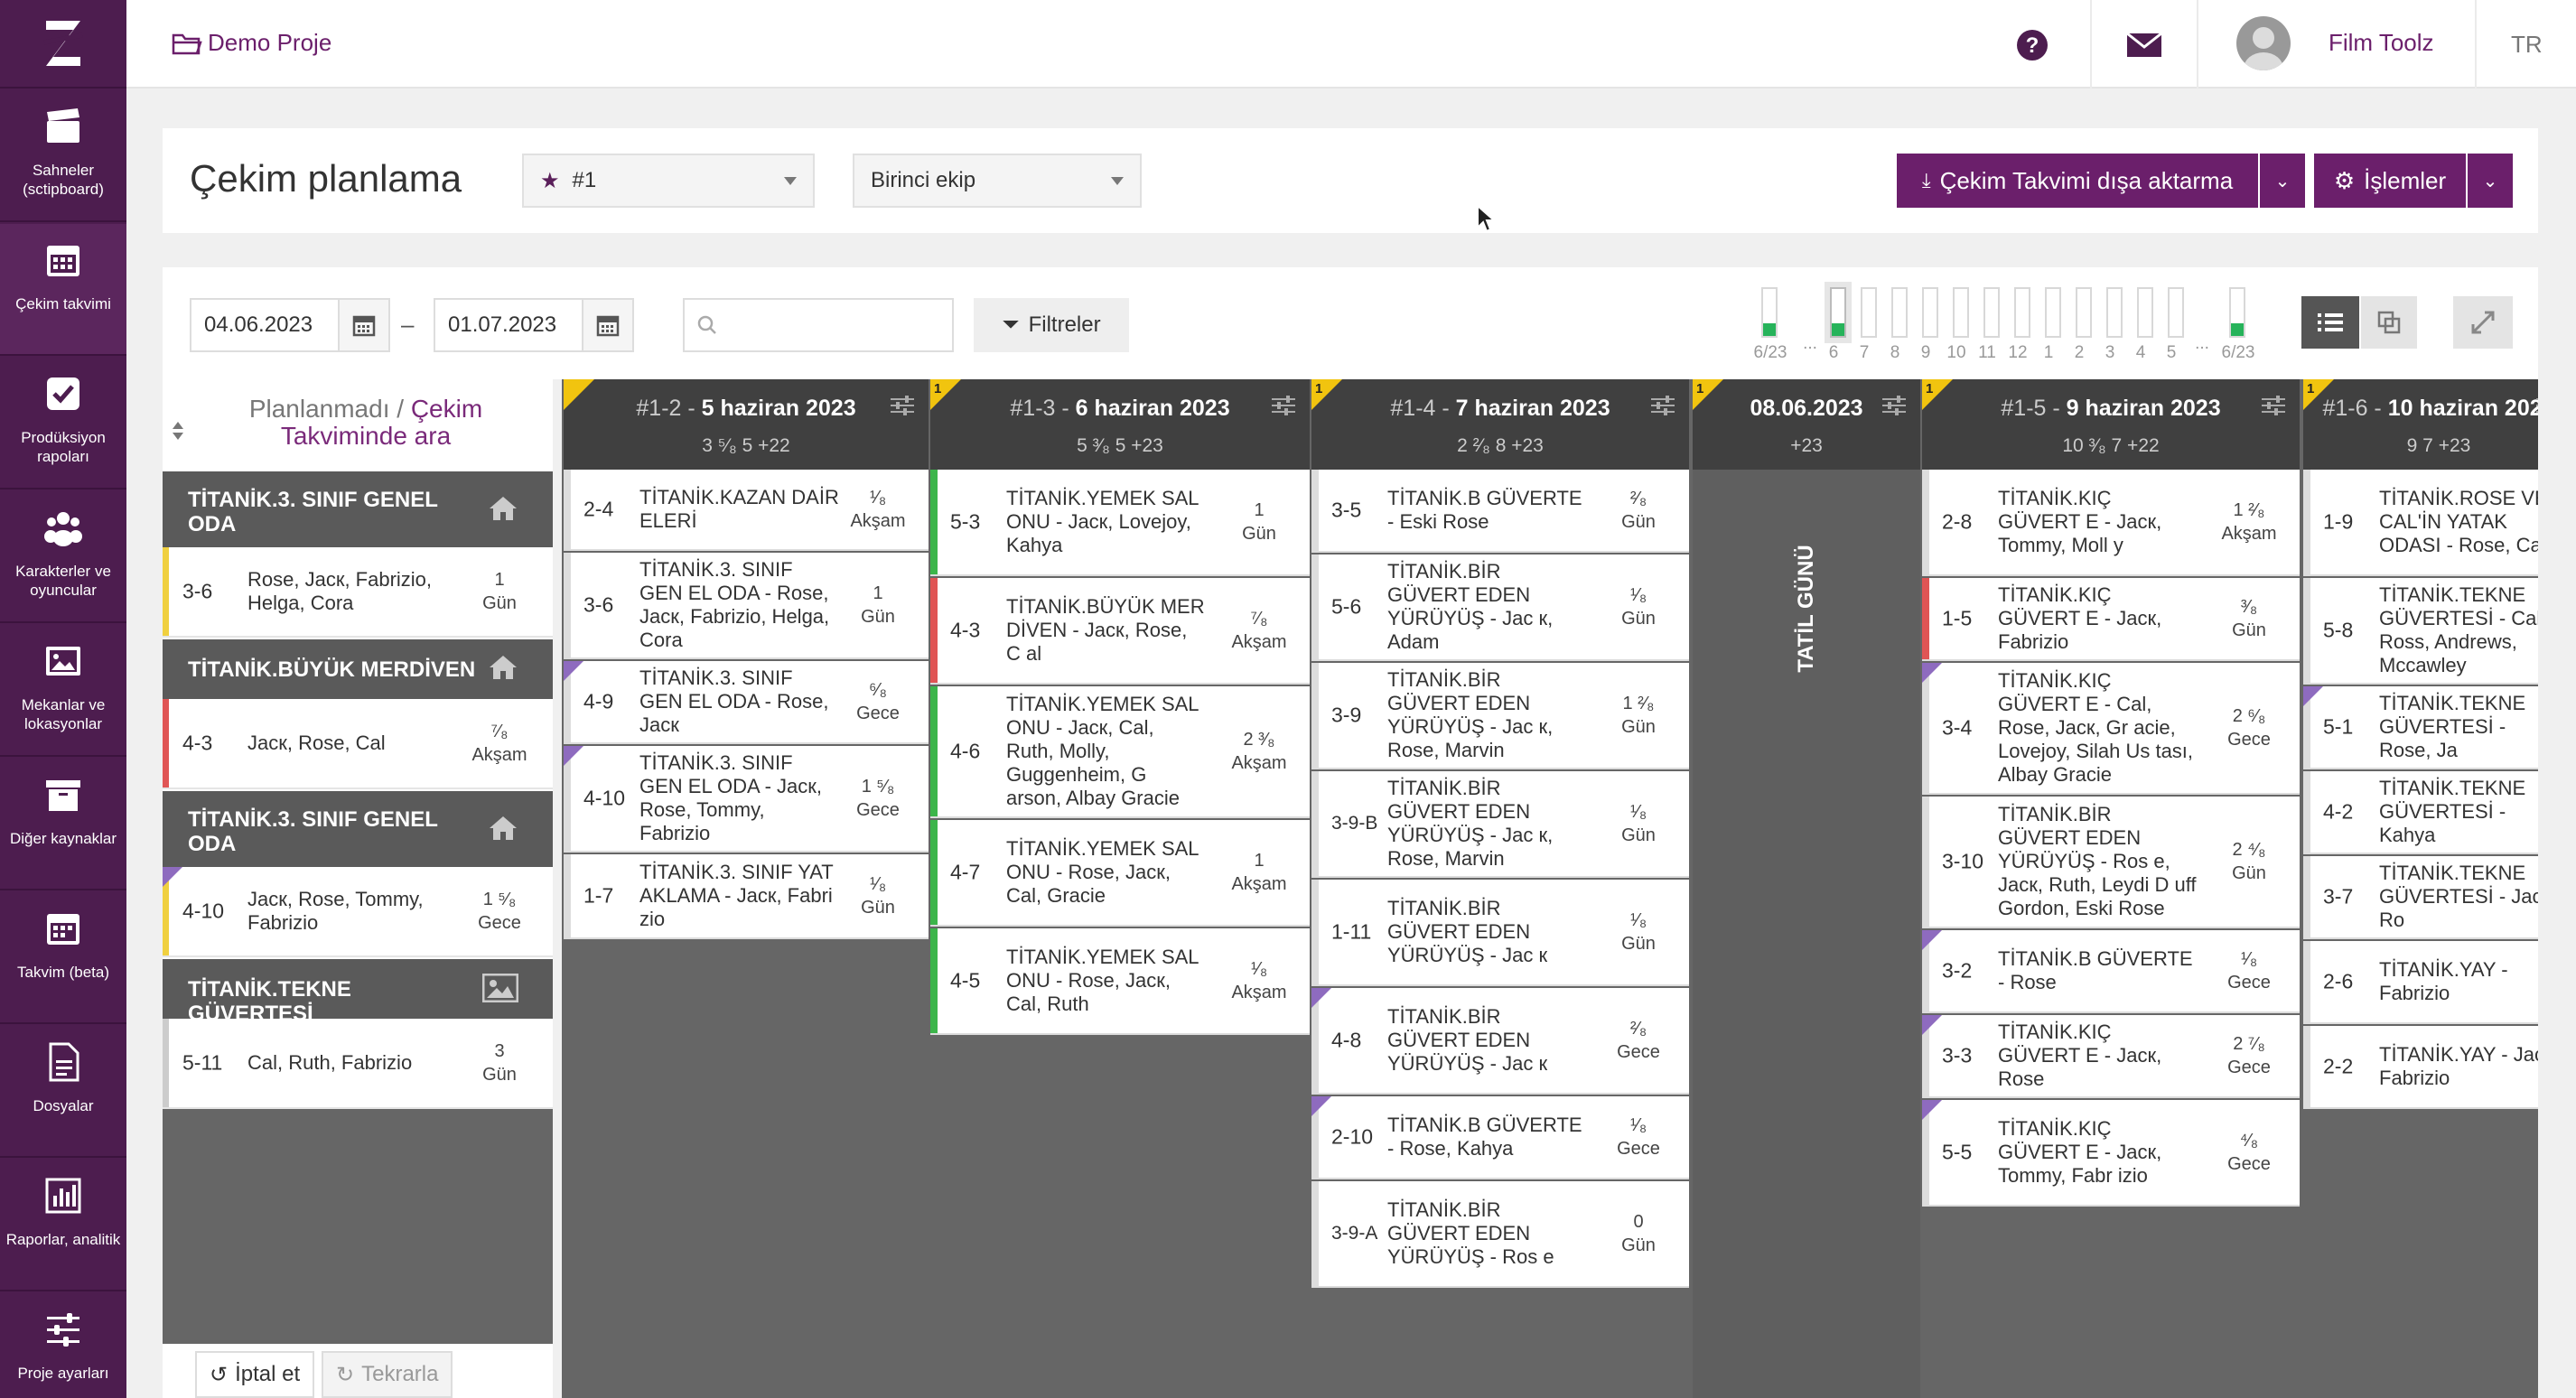 This screenshot has height=1398, width=2576. What do you see at coordinates (63, 156) in the screenshot?
I see `sidebar-item-0: Sahneler (sctipboard)` at bounding box center [63, 156].